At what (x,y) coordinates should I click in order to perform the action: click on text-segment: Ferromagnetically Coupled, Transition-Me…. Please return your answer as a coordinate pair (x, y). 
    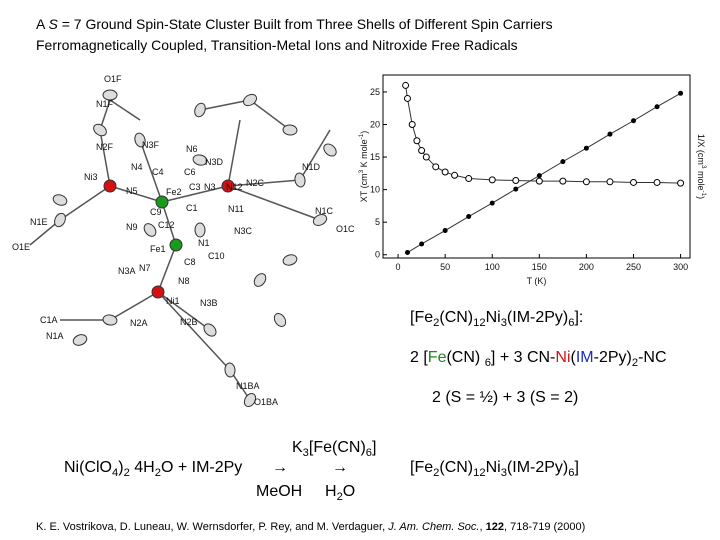
    Looking at the image, I should click on (277, 45).